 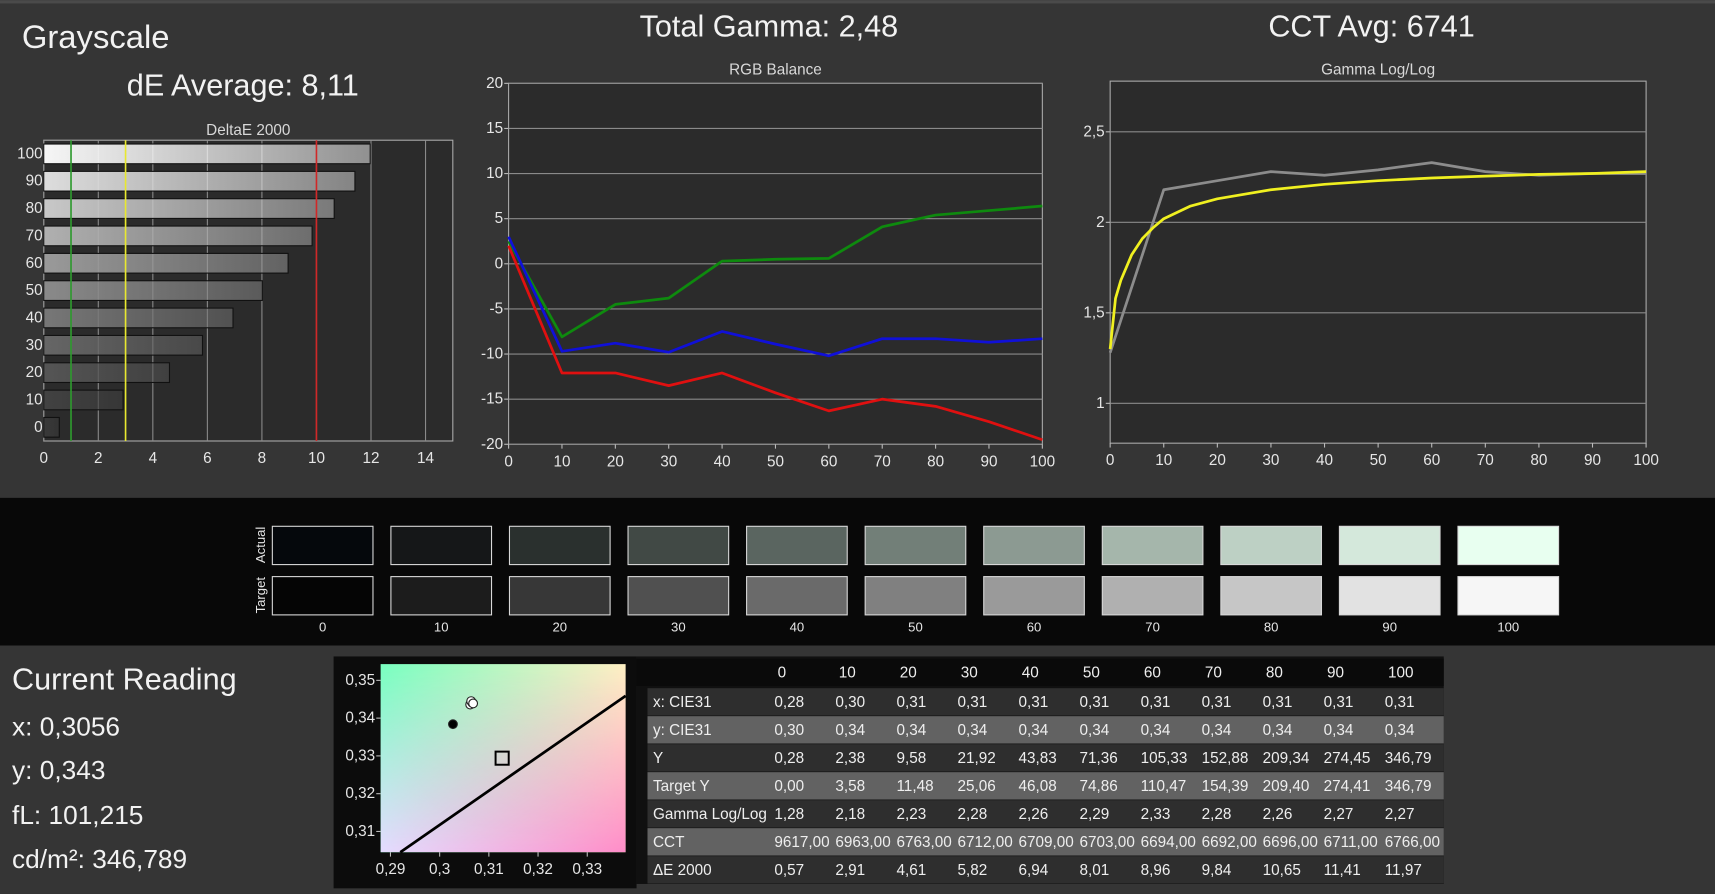 What do you see at coordinates (1347, 758) in the screenshot?
I see `table-cell: 274,45` at bounding box center [1347, 758].